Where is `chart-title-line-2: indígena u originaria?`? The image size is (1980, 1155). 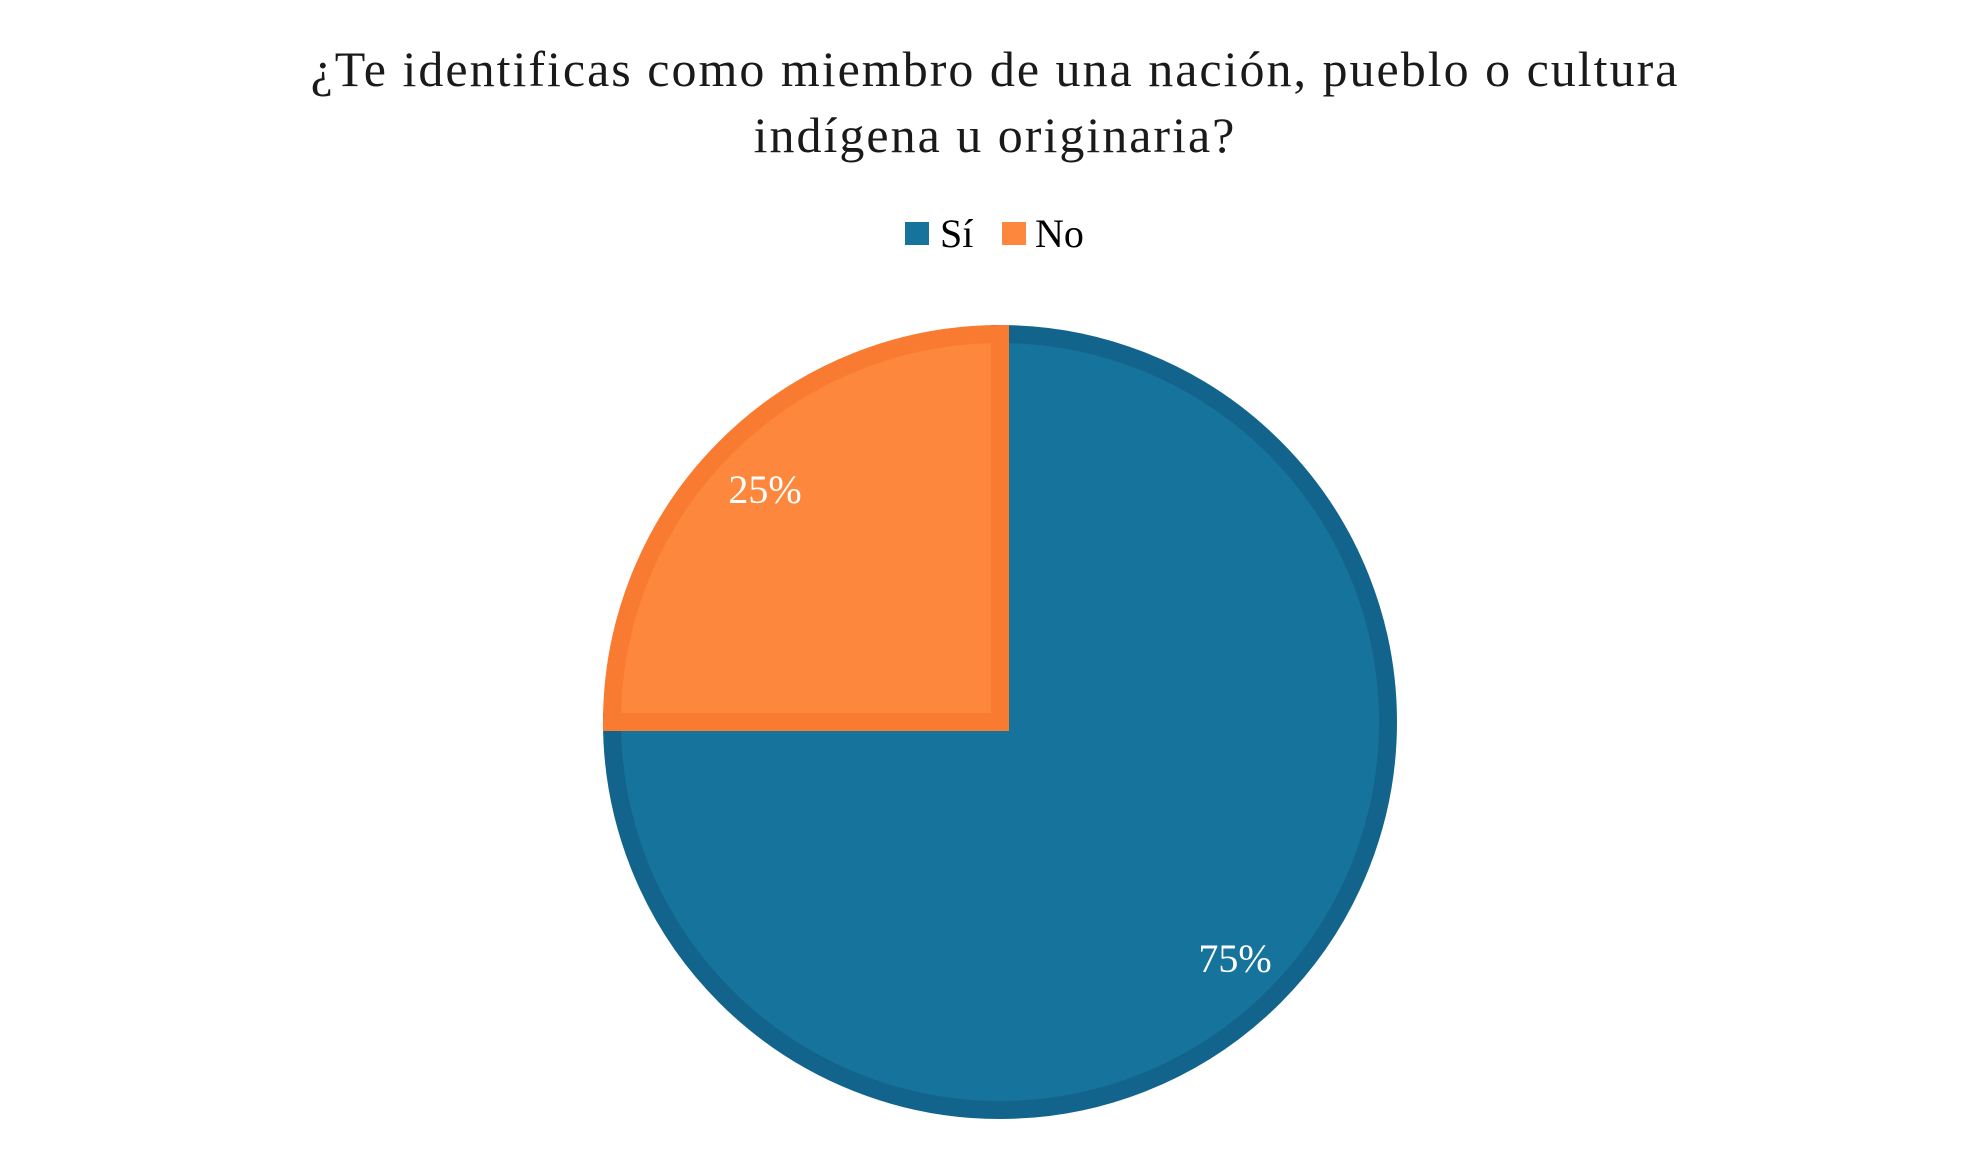 chart-title-line-2: indígena u originaria? is located at coordinates (995, 135).